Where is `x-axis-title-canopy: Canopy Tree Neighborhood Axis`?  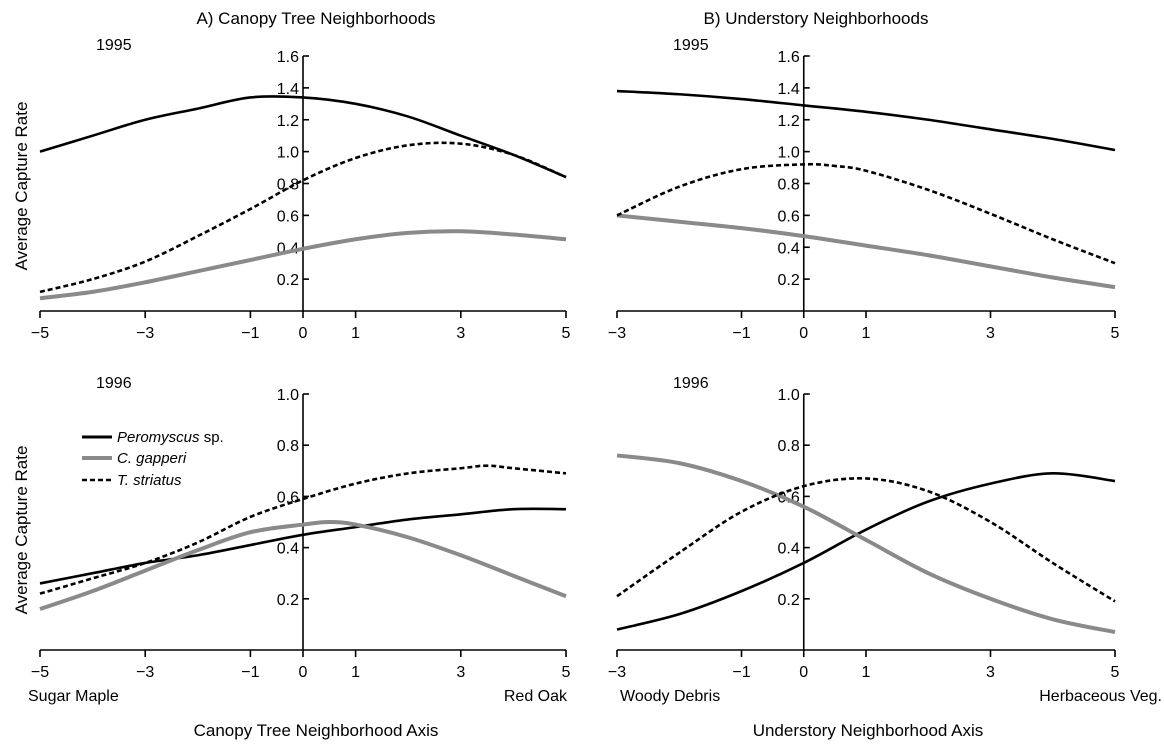
x-axis-title-canopy: Canopy Tree Neighborhood Axis is located at coordinates (316, 730).